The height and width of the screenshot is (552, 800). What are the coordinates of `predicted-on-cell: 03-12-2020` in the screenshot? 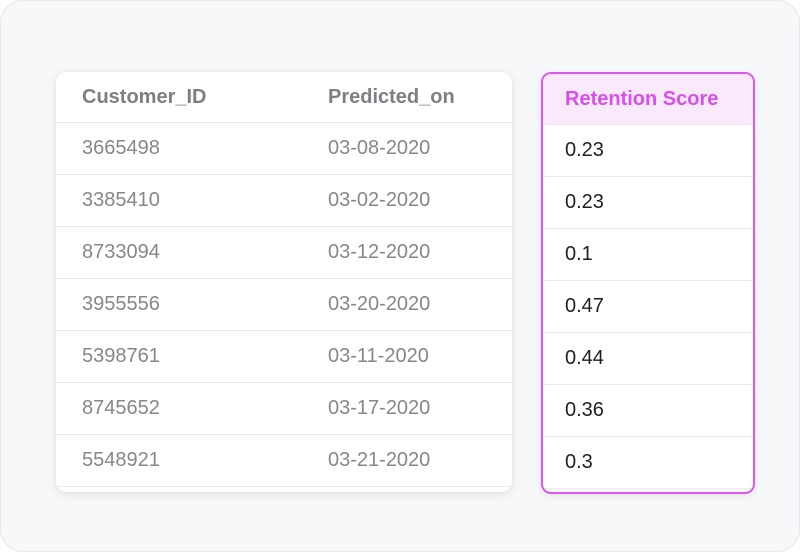 It's located at (379, 252).